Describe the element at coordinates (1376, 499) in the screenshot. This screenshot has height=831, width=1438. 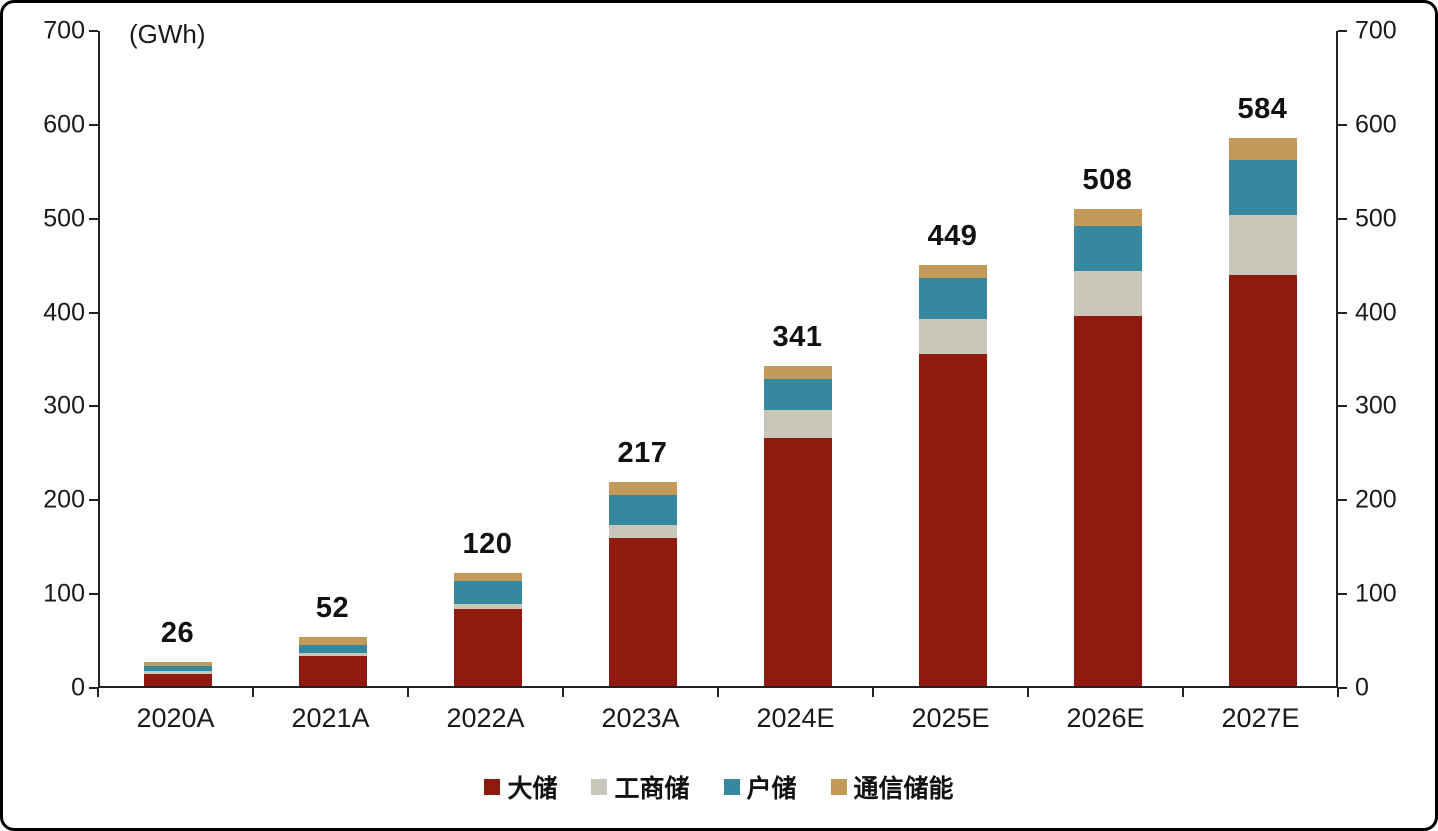
I see `y-axis-label-right-200: 200` at that location.